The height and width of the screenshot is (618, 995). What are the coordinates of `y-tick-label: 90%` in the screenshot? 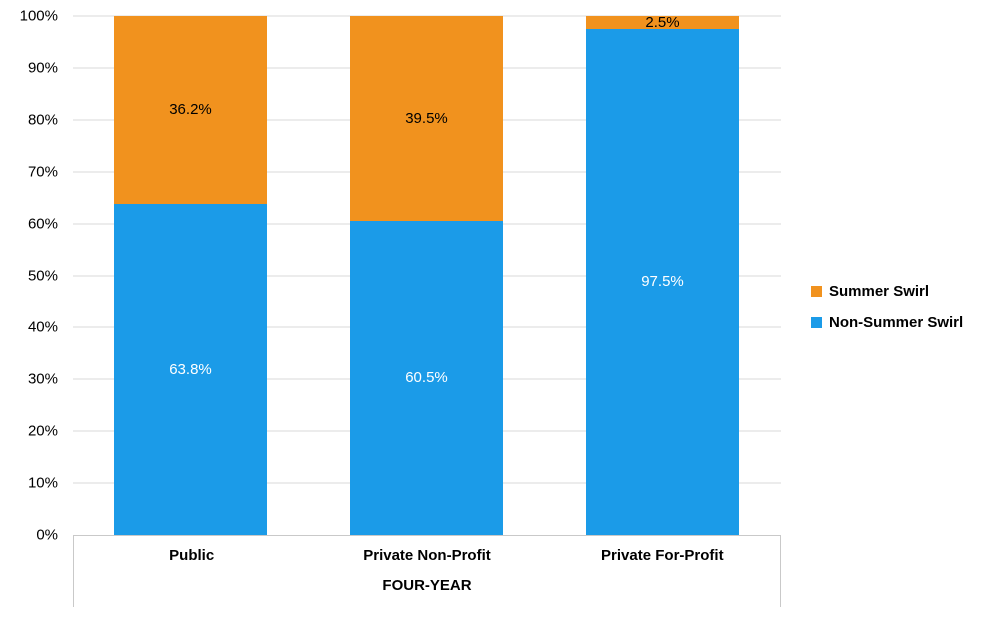 It's located at (42, 68).